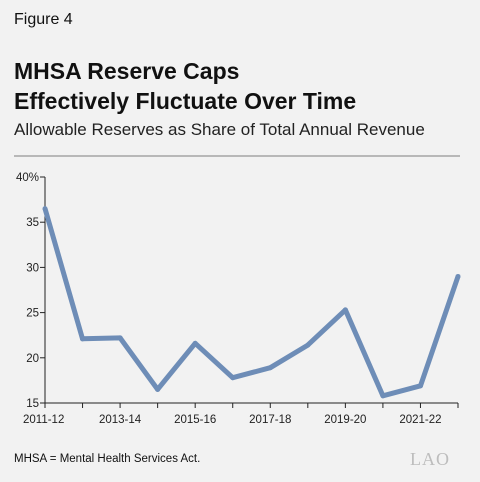 This screenshot has width=480, height=482. I want to click on x-tick-label: 2019-20, so click(345, 420).